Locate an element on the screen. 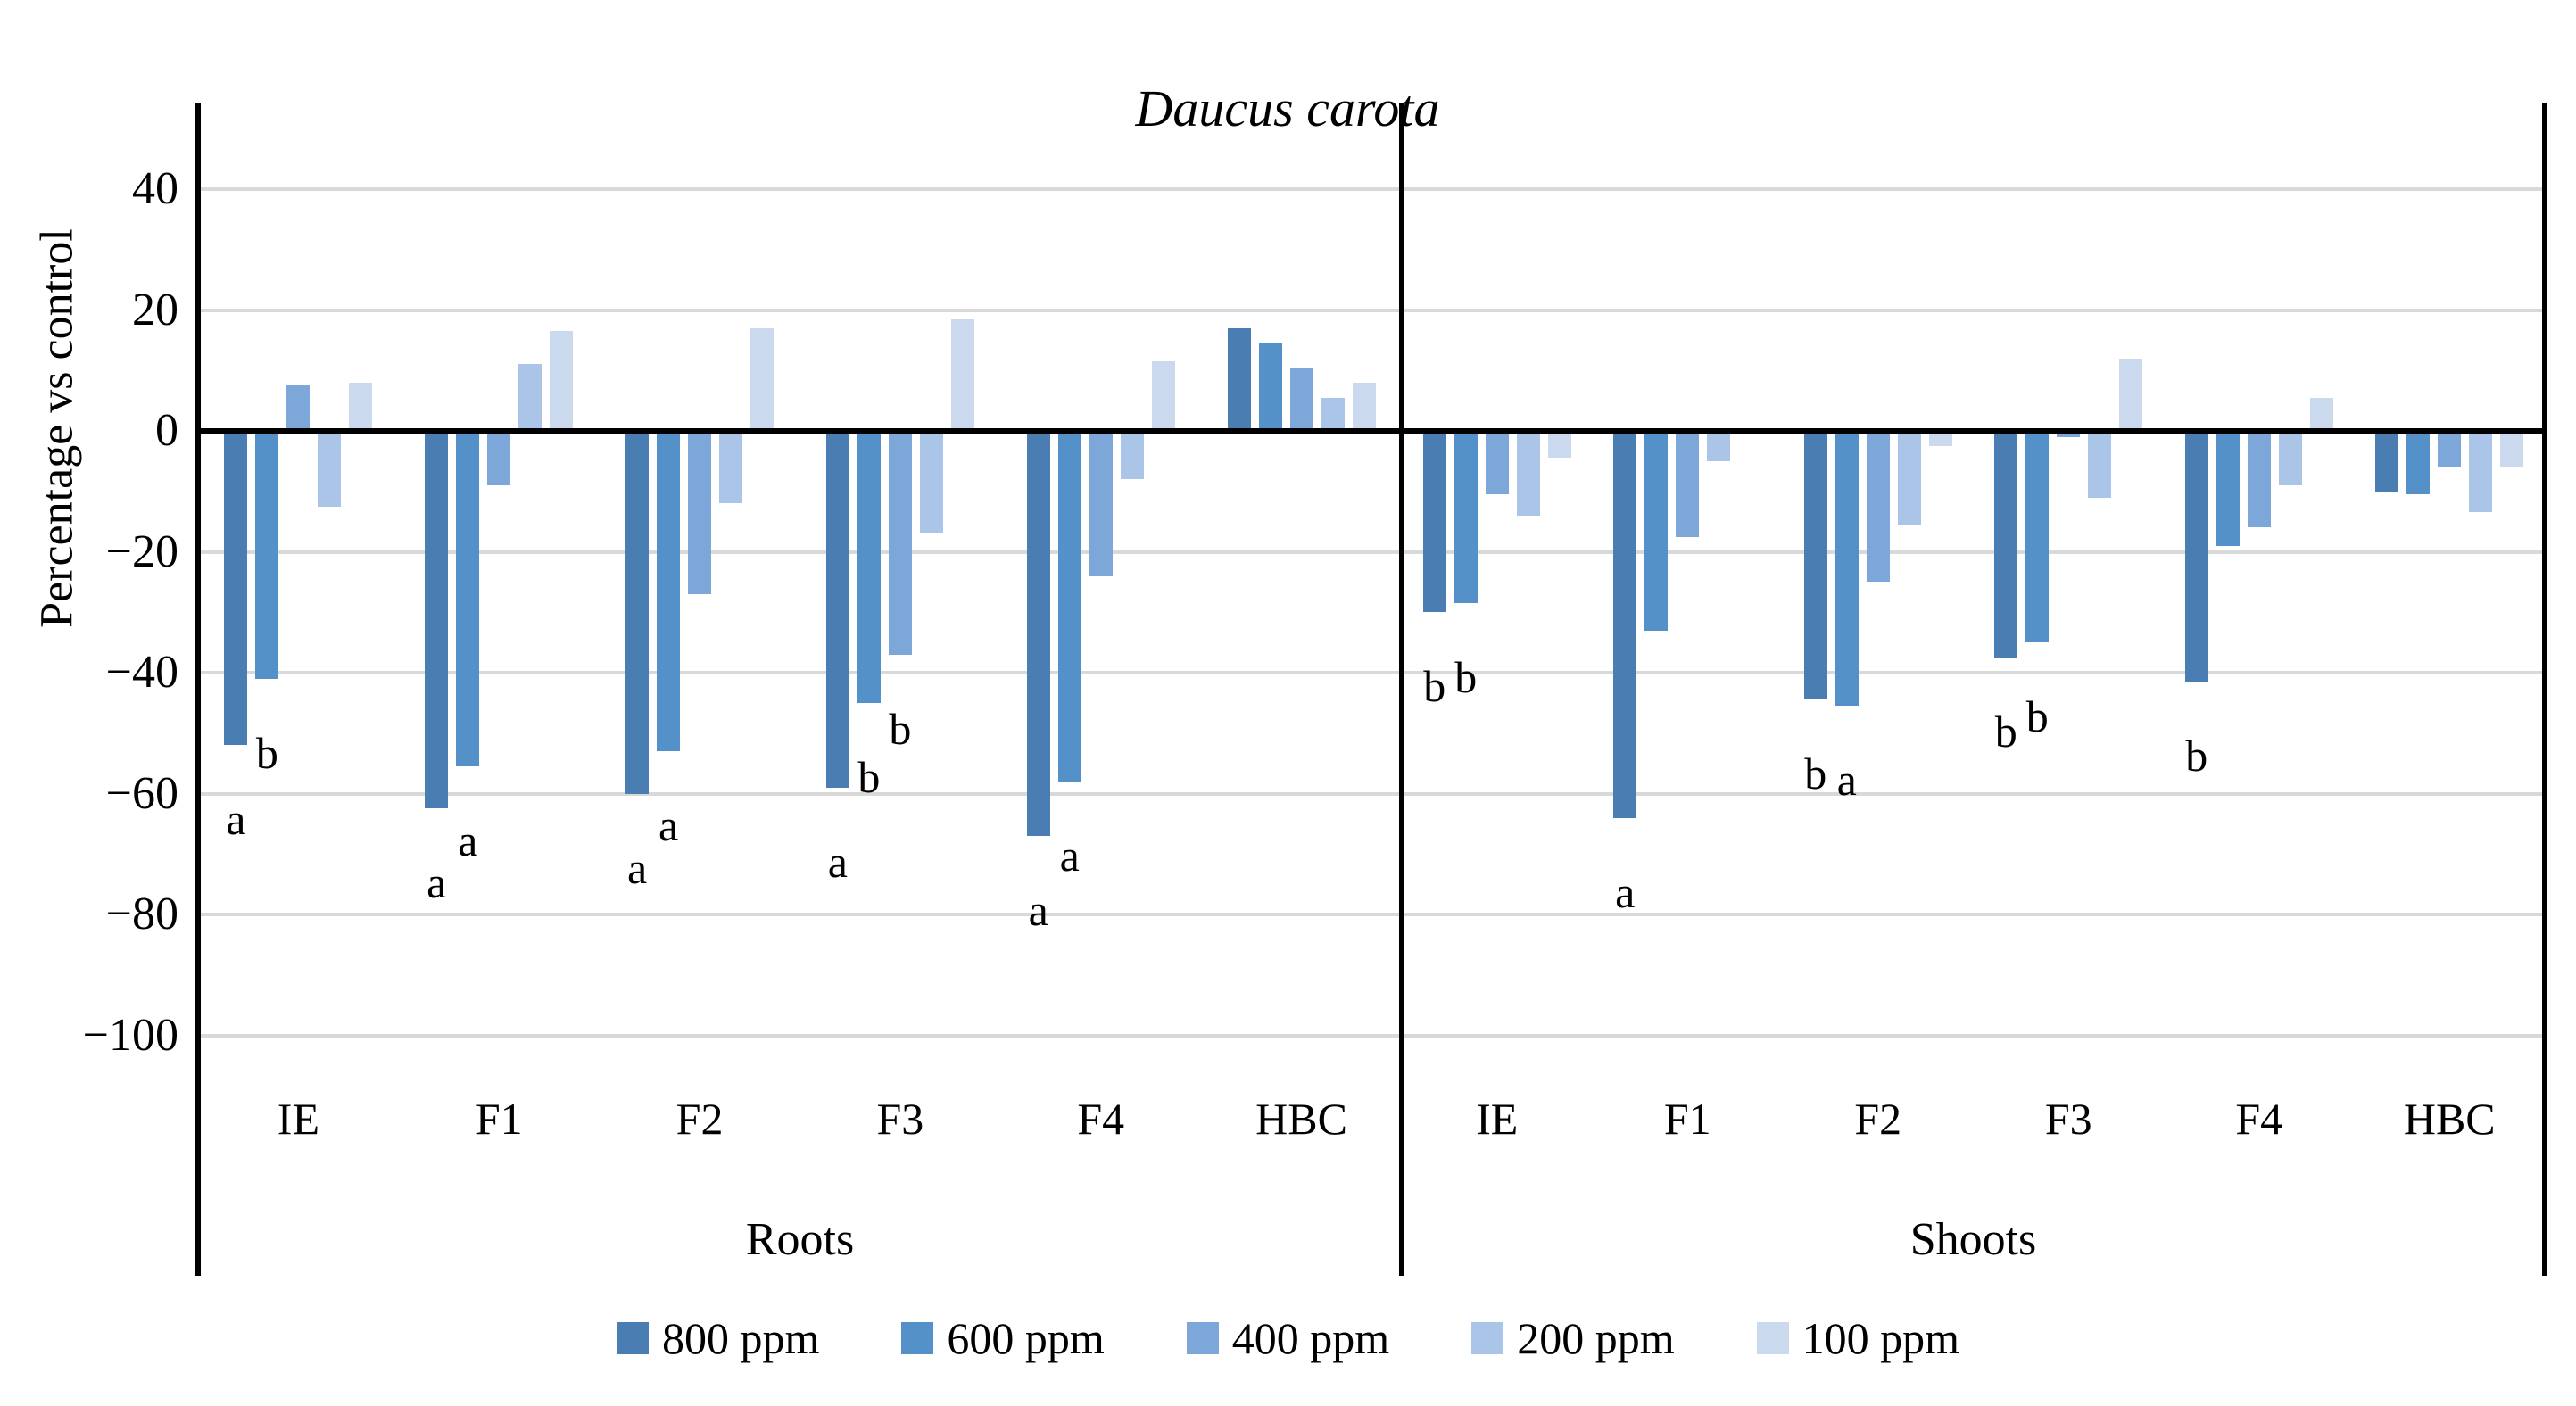 This screenshot has width=2576, height=1406. sig-letter-shoots-f2-600ppm: a is located at coordinates (1846, 780).